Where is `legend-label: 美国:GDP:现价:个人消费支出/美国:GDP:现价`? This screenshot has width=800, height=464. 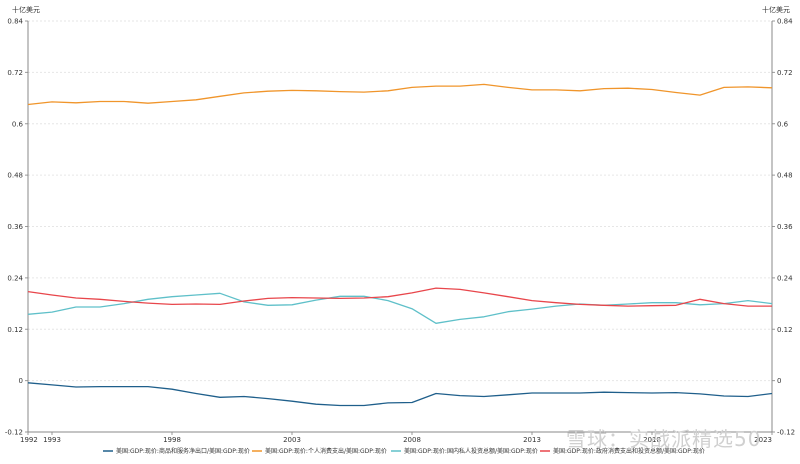
legend-label: 美国:GDP:现价:个人消费支出/美国:GDP:现价 is located at coordinates (326, 451).